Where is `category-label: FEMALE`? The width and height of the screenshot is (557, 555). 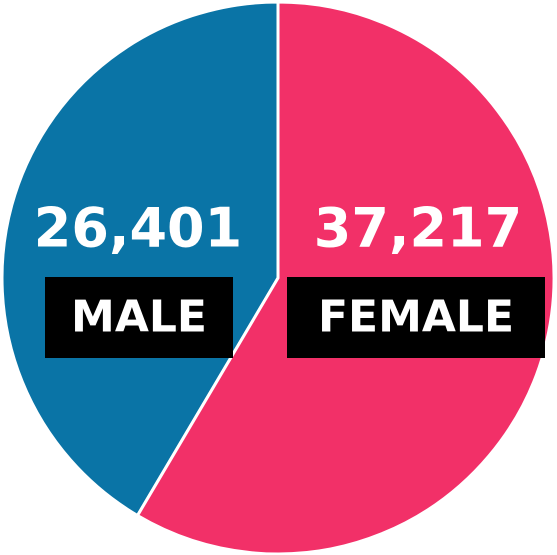 category-label: FEMALE is located at coordinates (416, 317).